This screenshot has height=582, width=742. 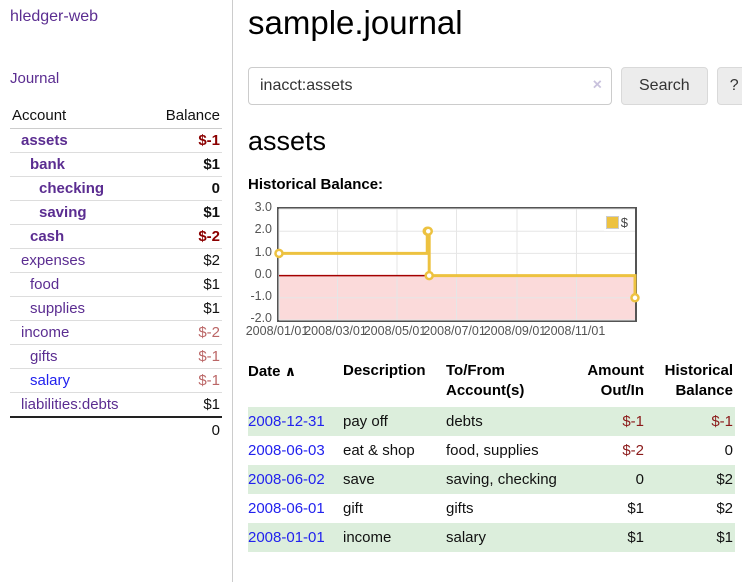 What do you see at coordinates (574, 331) in the screenshot?
I see `x-tick-label: 2008/11/01` at bounding box center [574, 331].